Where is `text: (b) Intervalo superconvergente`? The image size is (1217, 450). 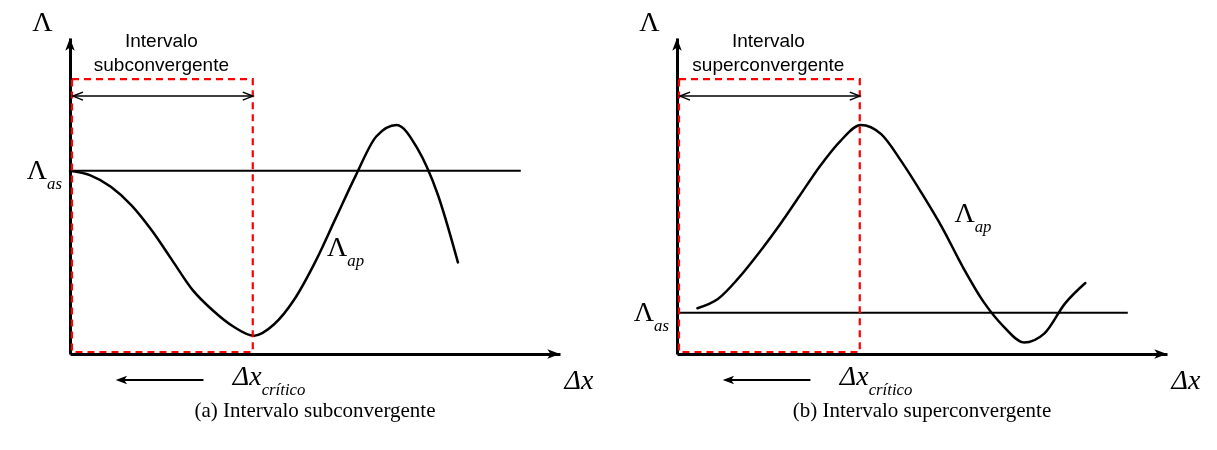
text: (b) Intervalo superconvergente is located at coordinates (922, 410).